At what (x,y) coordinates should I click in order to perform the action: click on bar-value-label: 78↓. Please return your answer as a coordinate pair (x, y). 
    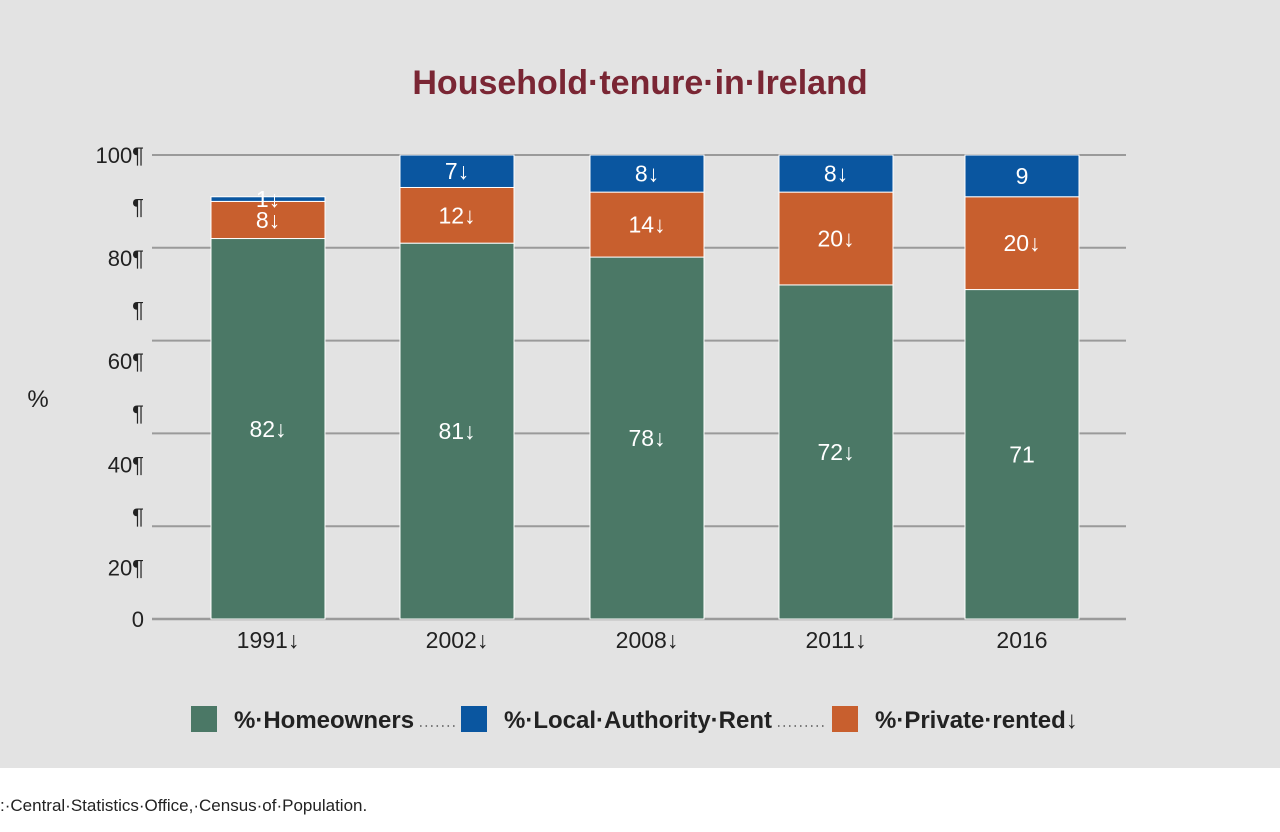
    Looking at the image, I should click on (646, 438).